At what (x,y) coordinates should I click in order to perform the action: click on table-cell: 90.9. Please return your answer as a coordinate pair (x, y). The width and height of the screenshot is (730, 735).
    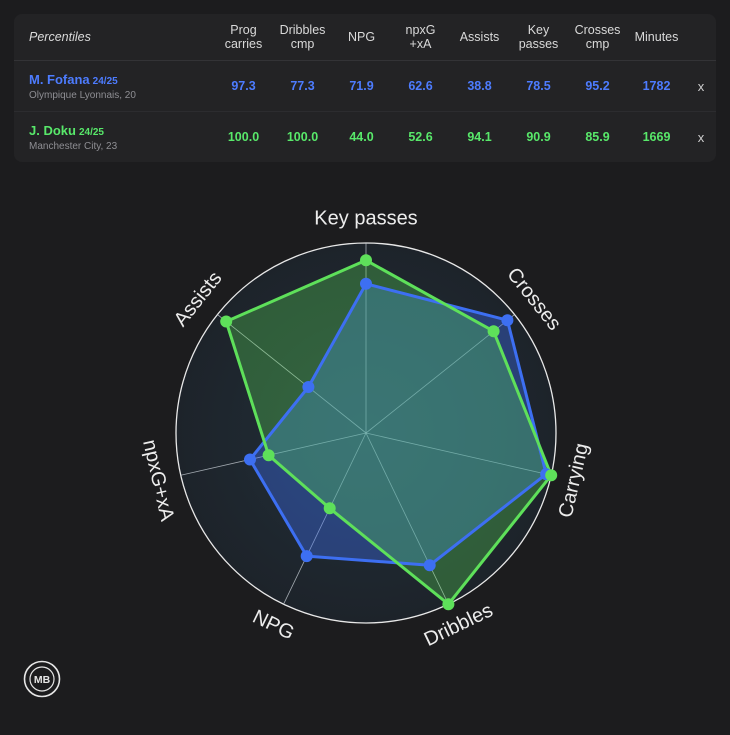
    Looking at the image, I should click on (538, 137).